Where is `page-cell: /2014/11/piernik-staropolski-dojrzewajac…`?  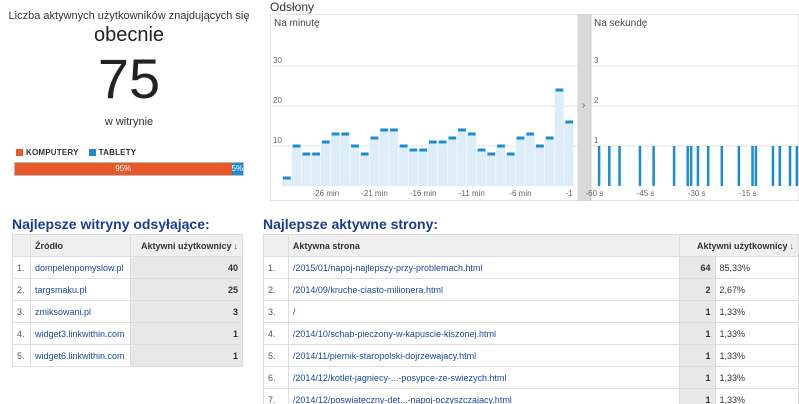 page-cell: /2014/11/piernik-staropolski-dojrzewajac… is located at coordinates (483, 355).